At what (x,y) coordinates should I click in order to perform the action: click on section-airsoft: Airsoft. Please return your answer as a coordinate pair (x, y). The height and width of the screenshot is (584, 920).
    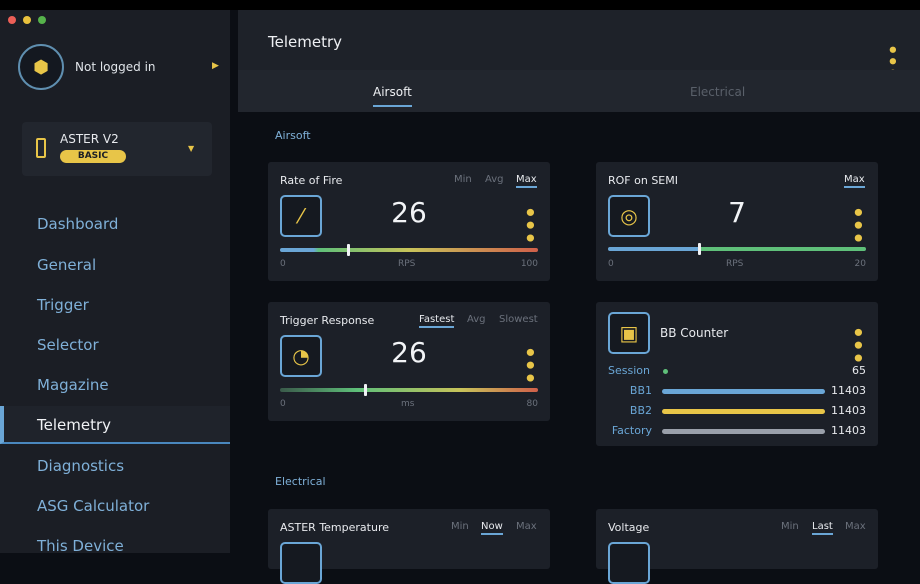
    Looking at the image, I should click on (293, 135).